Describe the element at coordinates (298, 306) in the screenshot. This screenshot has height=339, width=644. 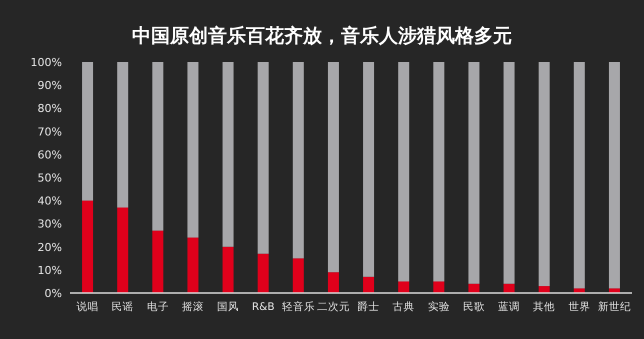
I see `x-tick-label: 轻音乐` at that location.